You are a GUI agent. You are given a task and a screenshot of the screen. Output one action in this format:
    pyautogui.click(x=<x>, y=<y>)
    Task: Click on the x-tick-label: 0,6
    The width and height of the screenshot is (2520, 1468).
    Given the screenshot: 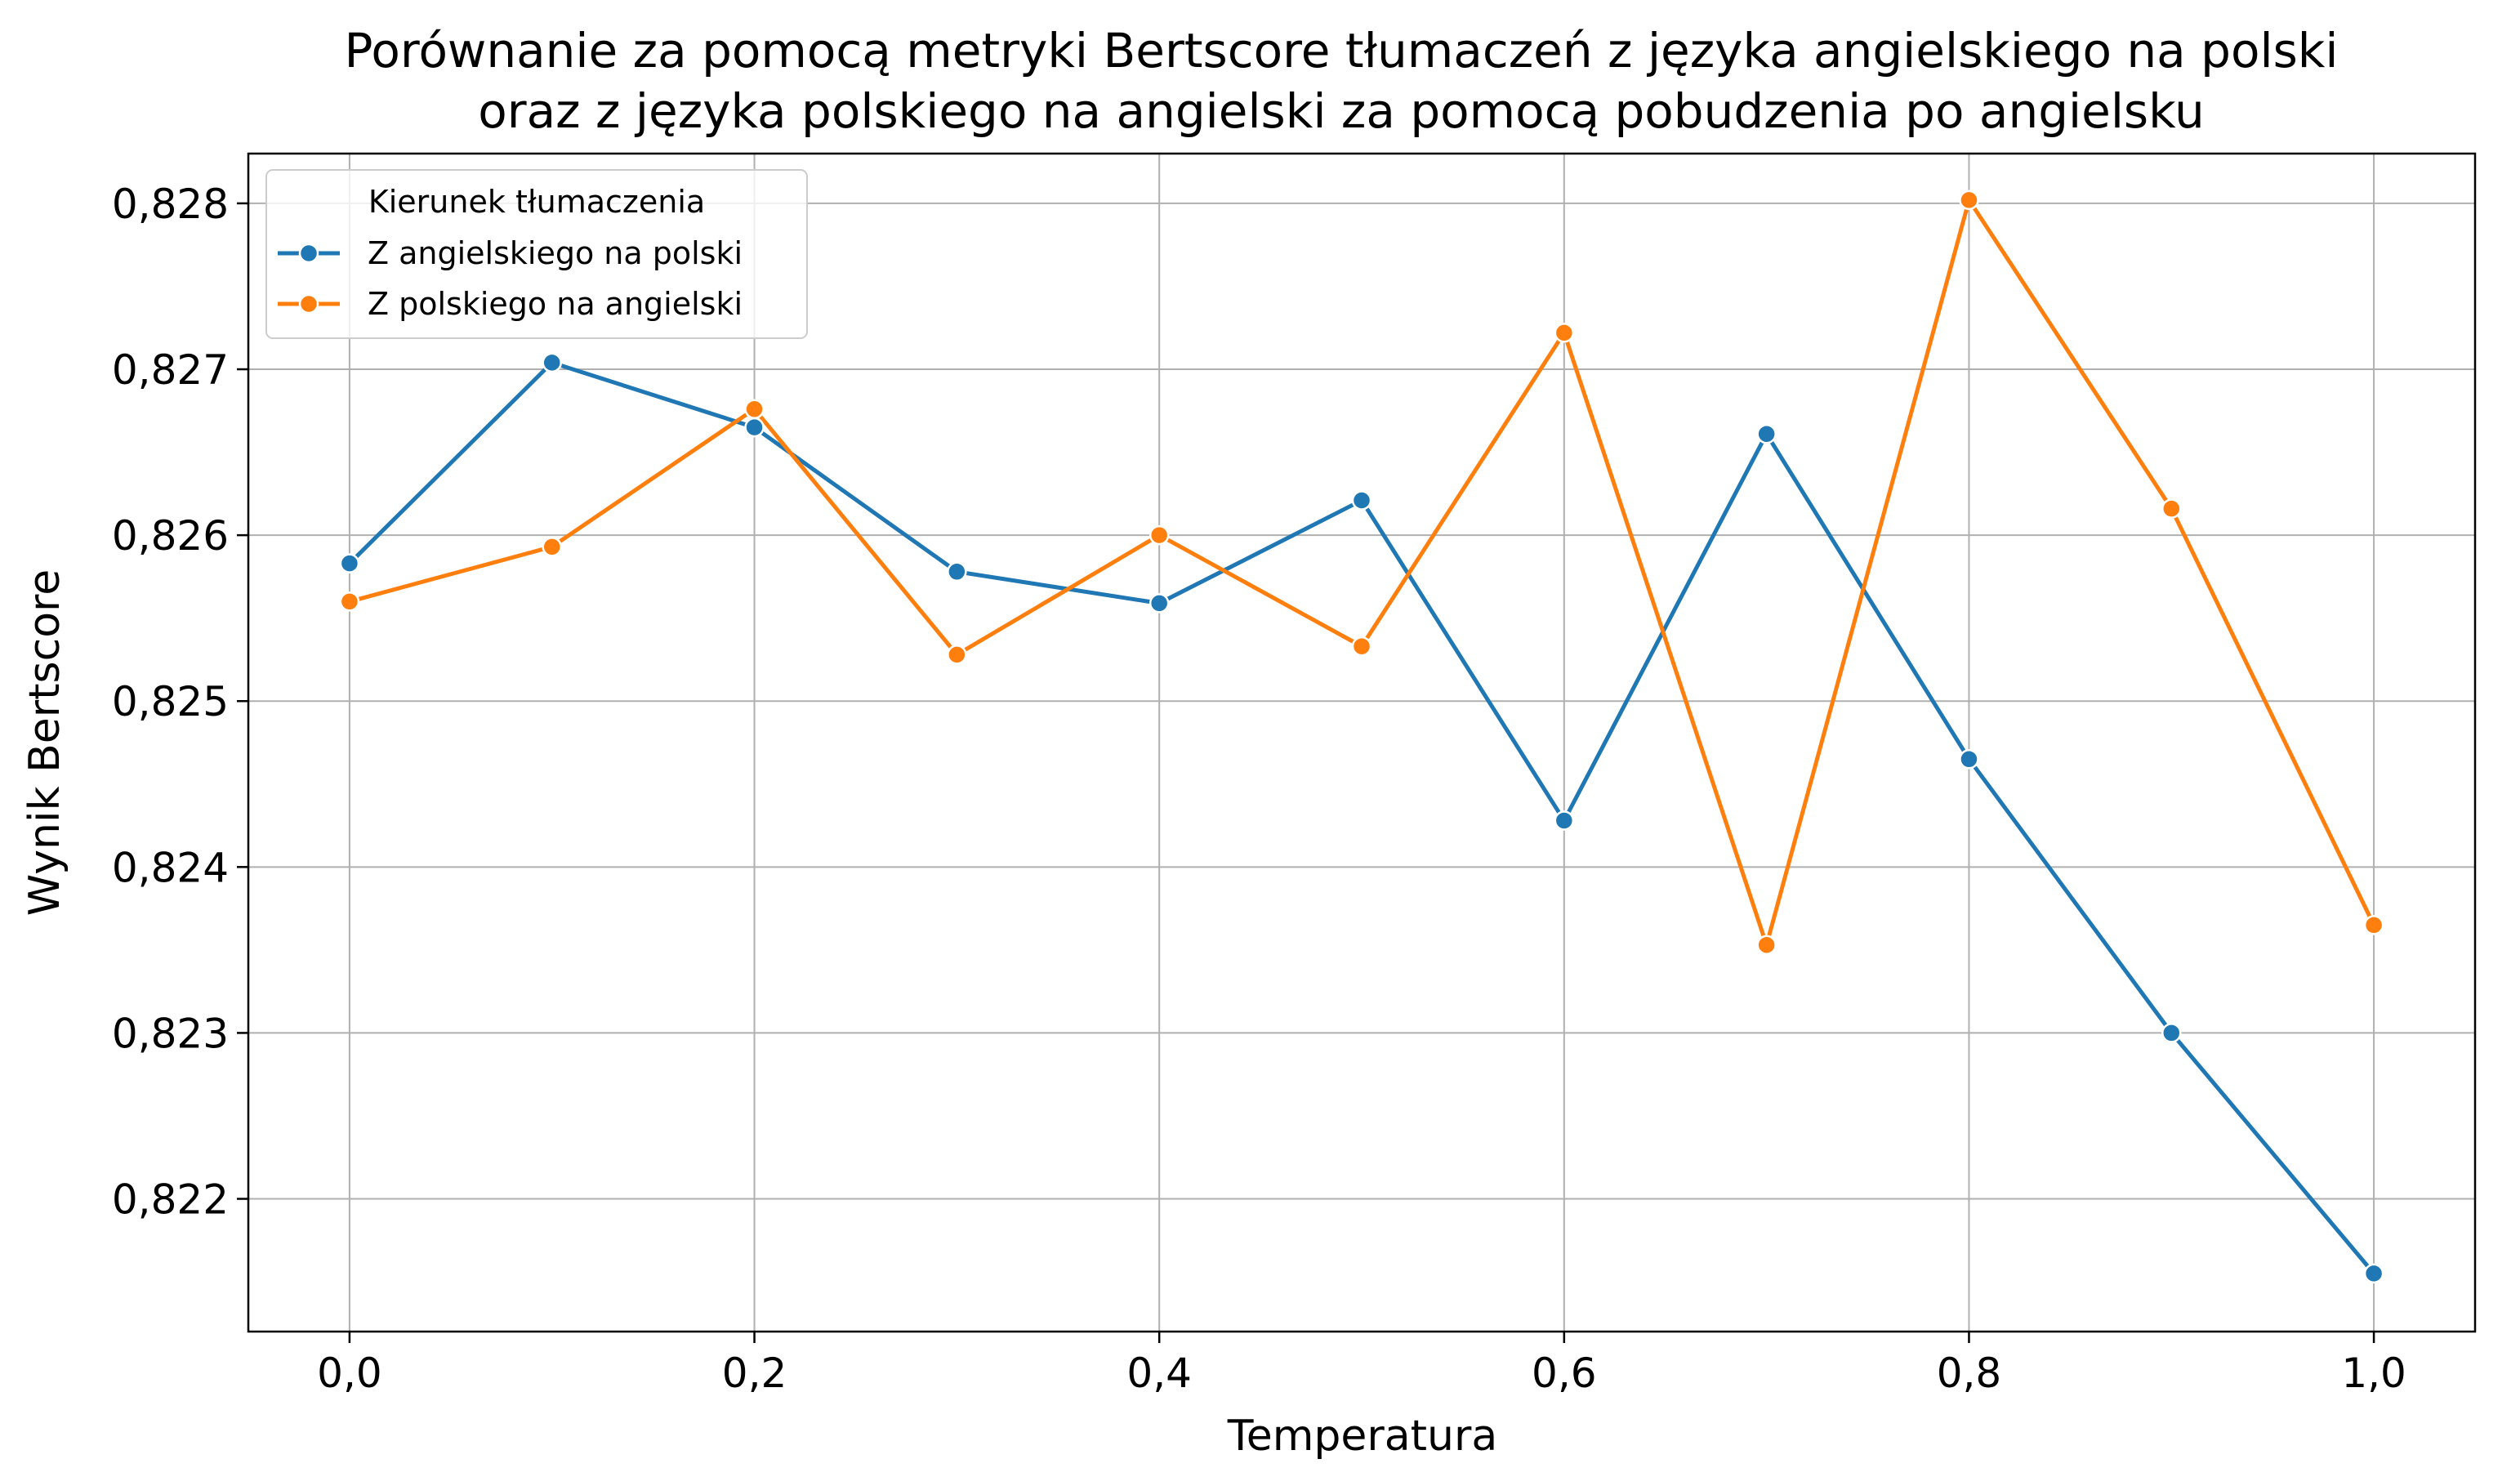 What is the action you would take?
    pyautogui.click(x=1565, y=1373)
    